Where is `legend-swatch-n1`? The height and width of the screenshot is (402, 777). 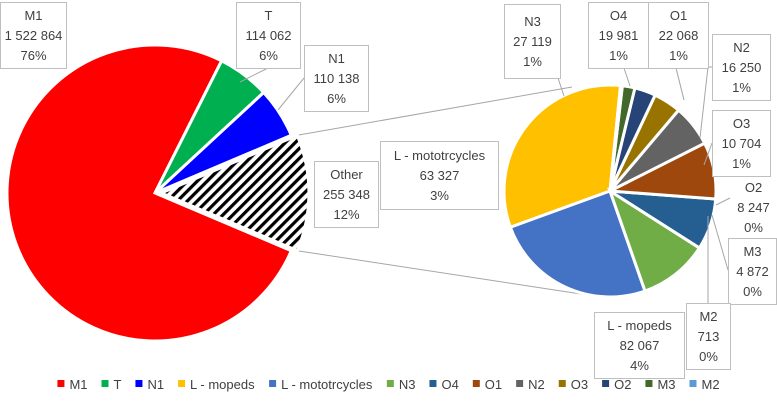
legend-swatch-n1 is located at coordinates (139, 383).